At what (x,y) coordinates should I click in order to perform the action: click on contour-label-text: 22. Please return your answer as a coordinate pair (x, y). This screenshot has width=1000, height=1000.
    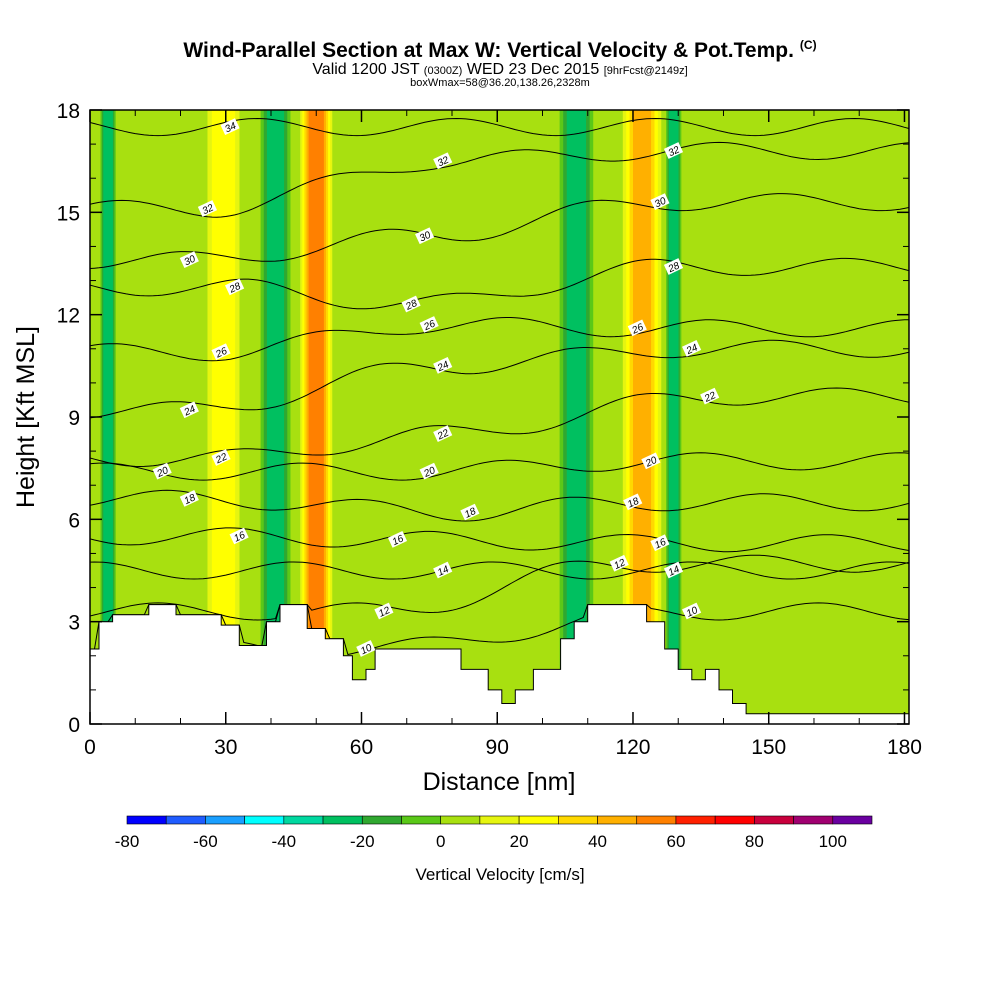
    Looking at the image, I should click on (443, 434).